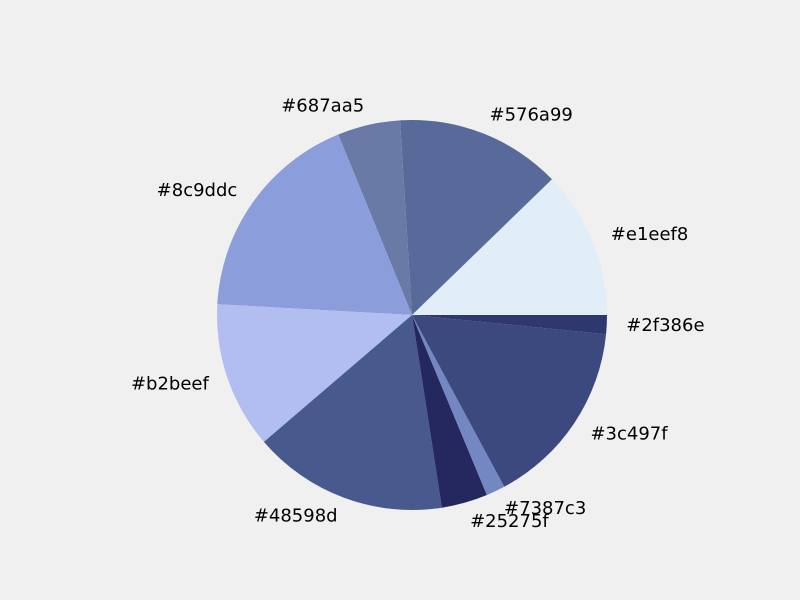 The height and width of the screenshot is (600, 800). Describe the element at coordinates (322, 105) in the screenshot. I see `pie-slice-label-2: #687aa5` at that location.